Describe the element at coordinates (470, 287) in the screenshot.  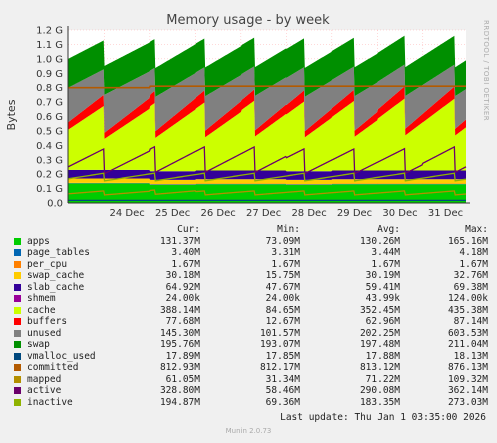
I see `legend-max: 69.38M` at that location.